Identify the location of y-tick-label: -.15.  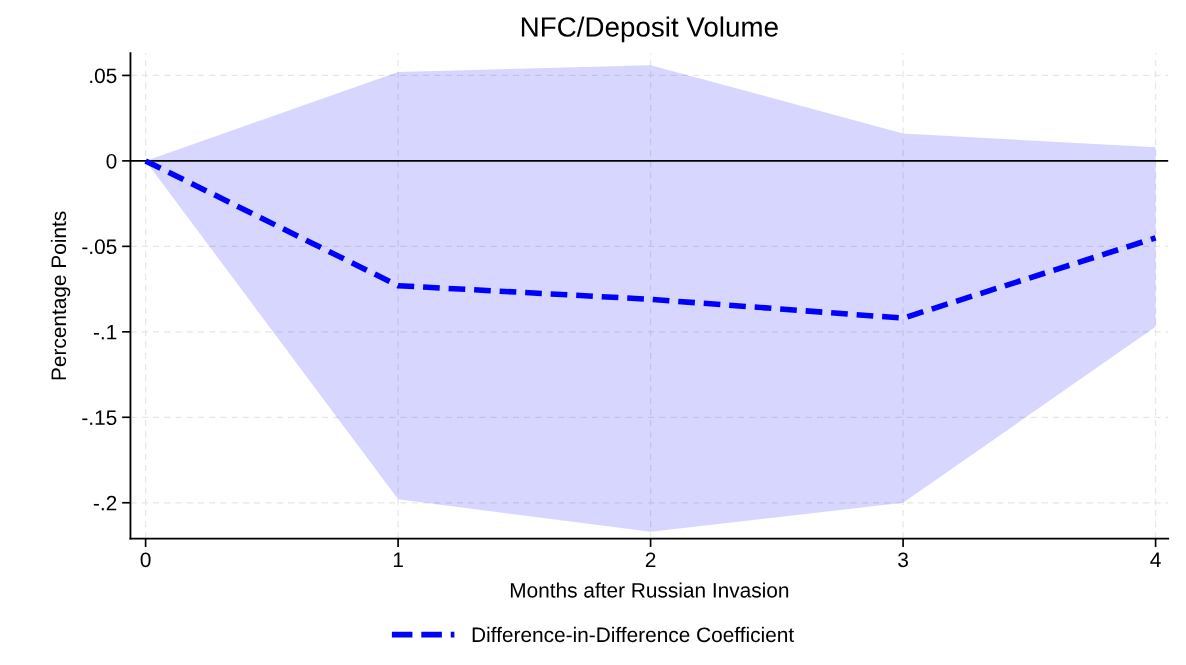
(99, 418).